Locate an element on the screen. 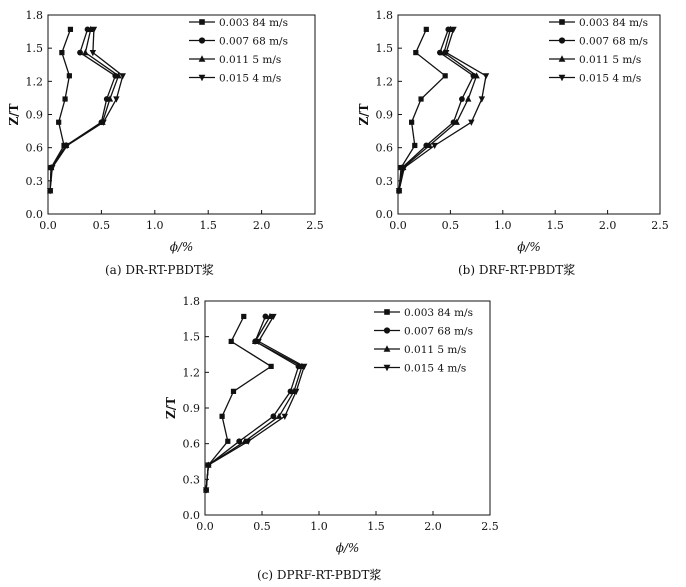 Image resolution: width=686 pixels, height=587 pixels. chart-a-y-tick-label: 0.0 is located at coordinates (35, 214).